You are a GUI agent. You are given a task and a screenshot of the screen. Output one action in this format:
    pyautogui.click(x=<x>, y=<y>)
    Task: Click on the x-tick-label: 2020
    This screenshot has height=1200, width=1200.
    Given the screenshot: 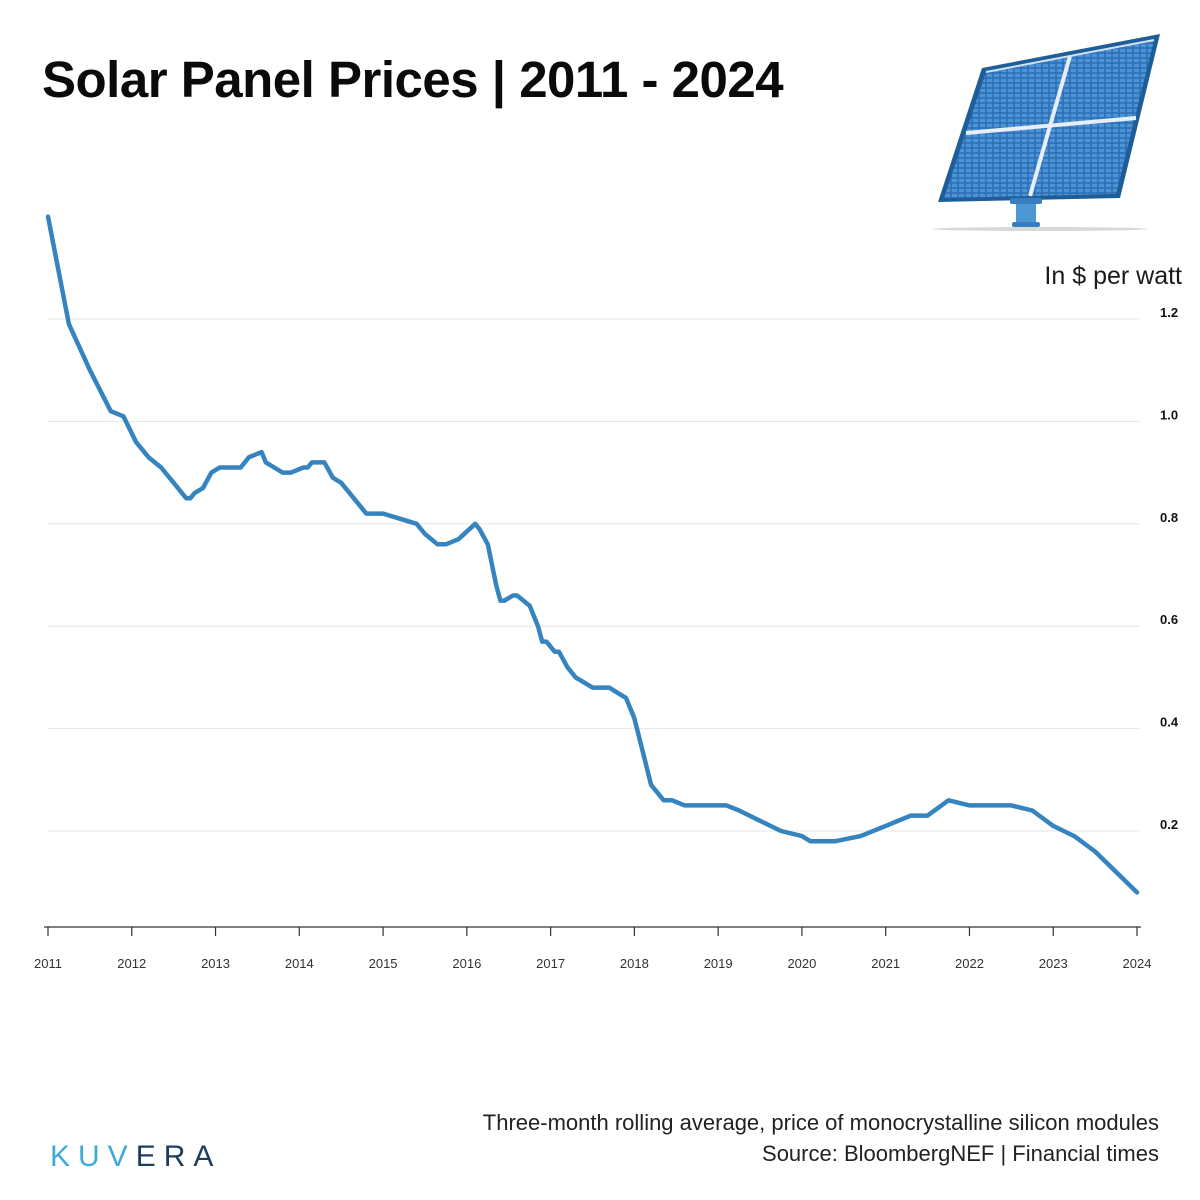 What is the action you would take?
    pyautogui.click(x=801, y=963)
    